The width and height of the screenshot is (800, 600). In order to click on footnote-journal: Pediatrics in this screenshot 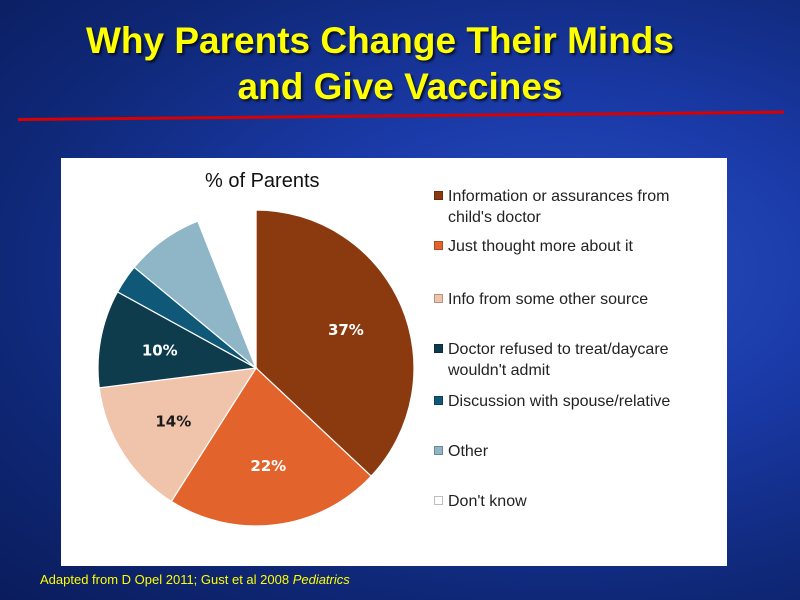, I will do `click(321, 579)`.